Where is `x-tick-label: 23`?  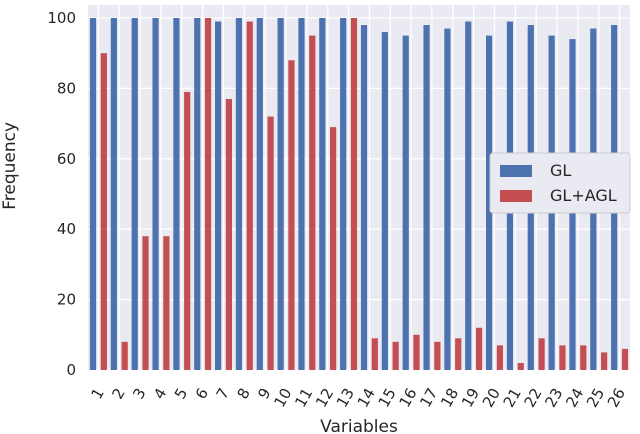 x-tick-label: 23 is located at coordinates (553, 398).